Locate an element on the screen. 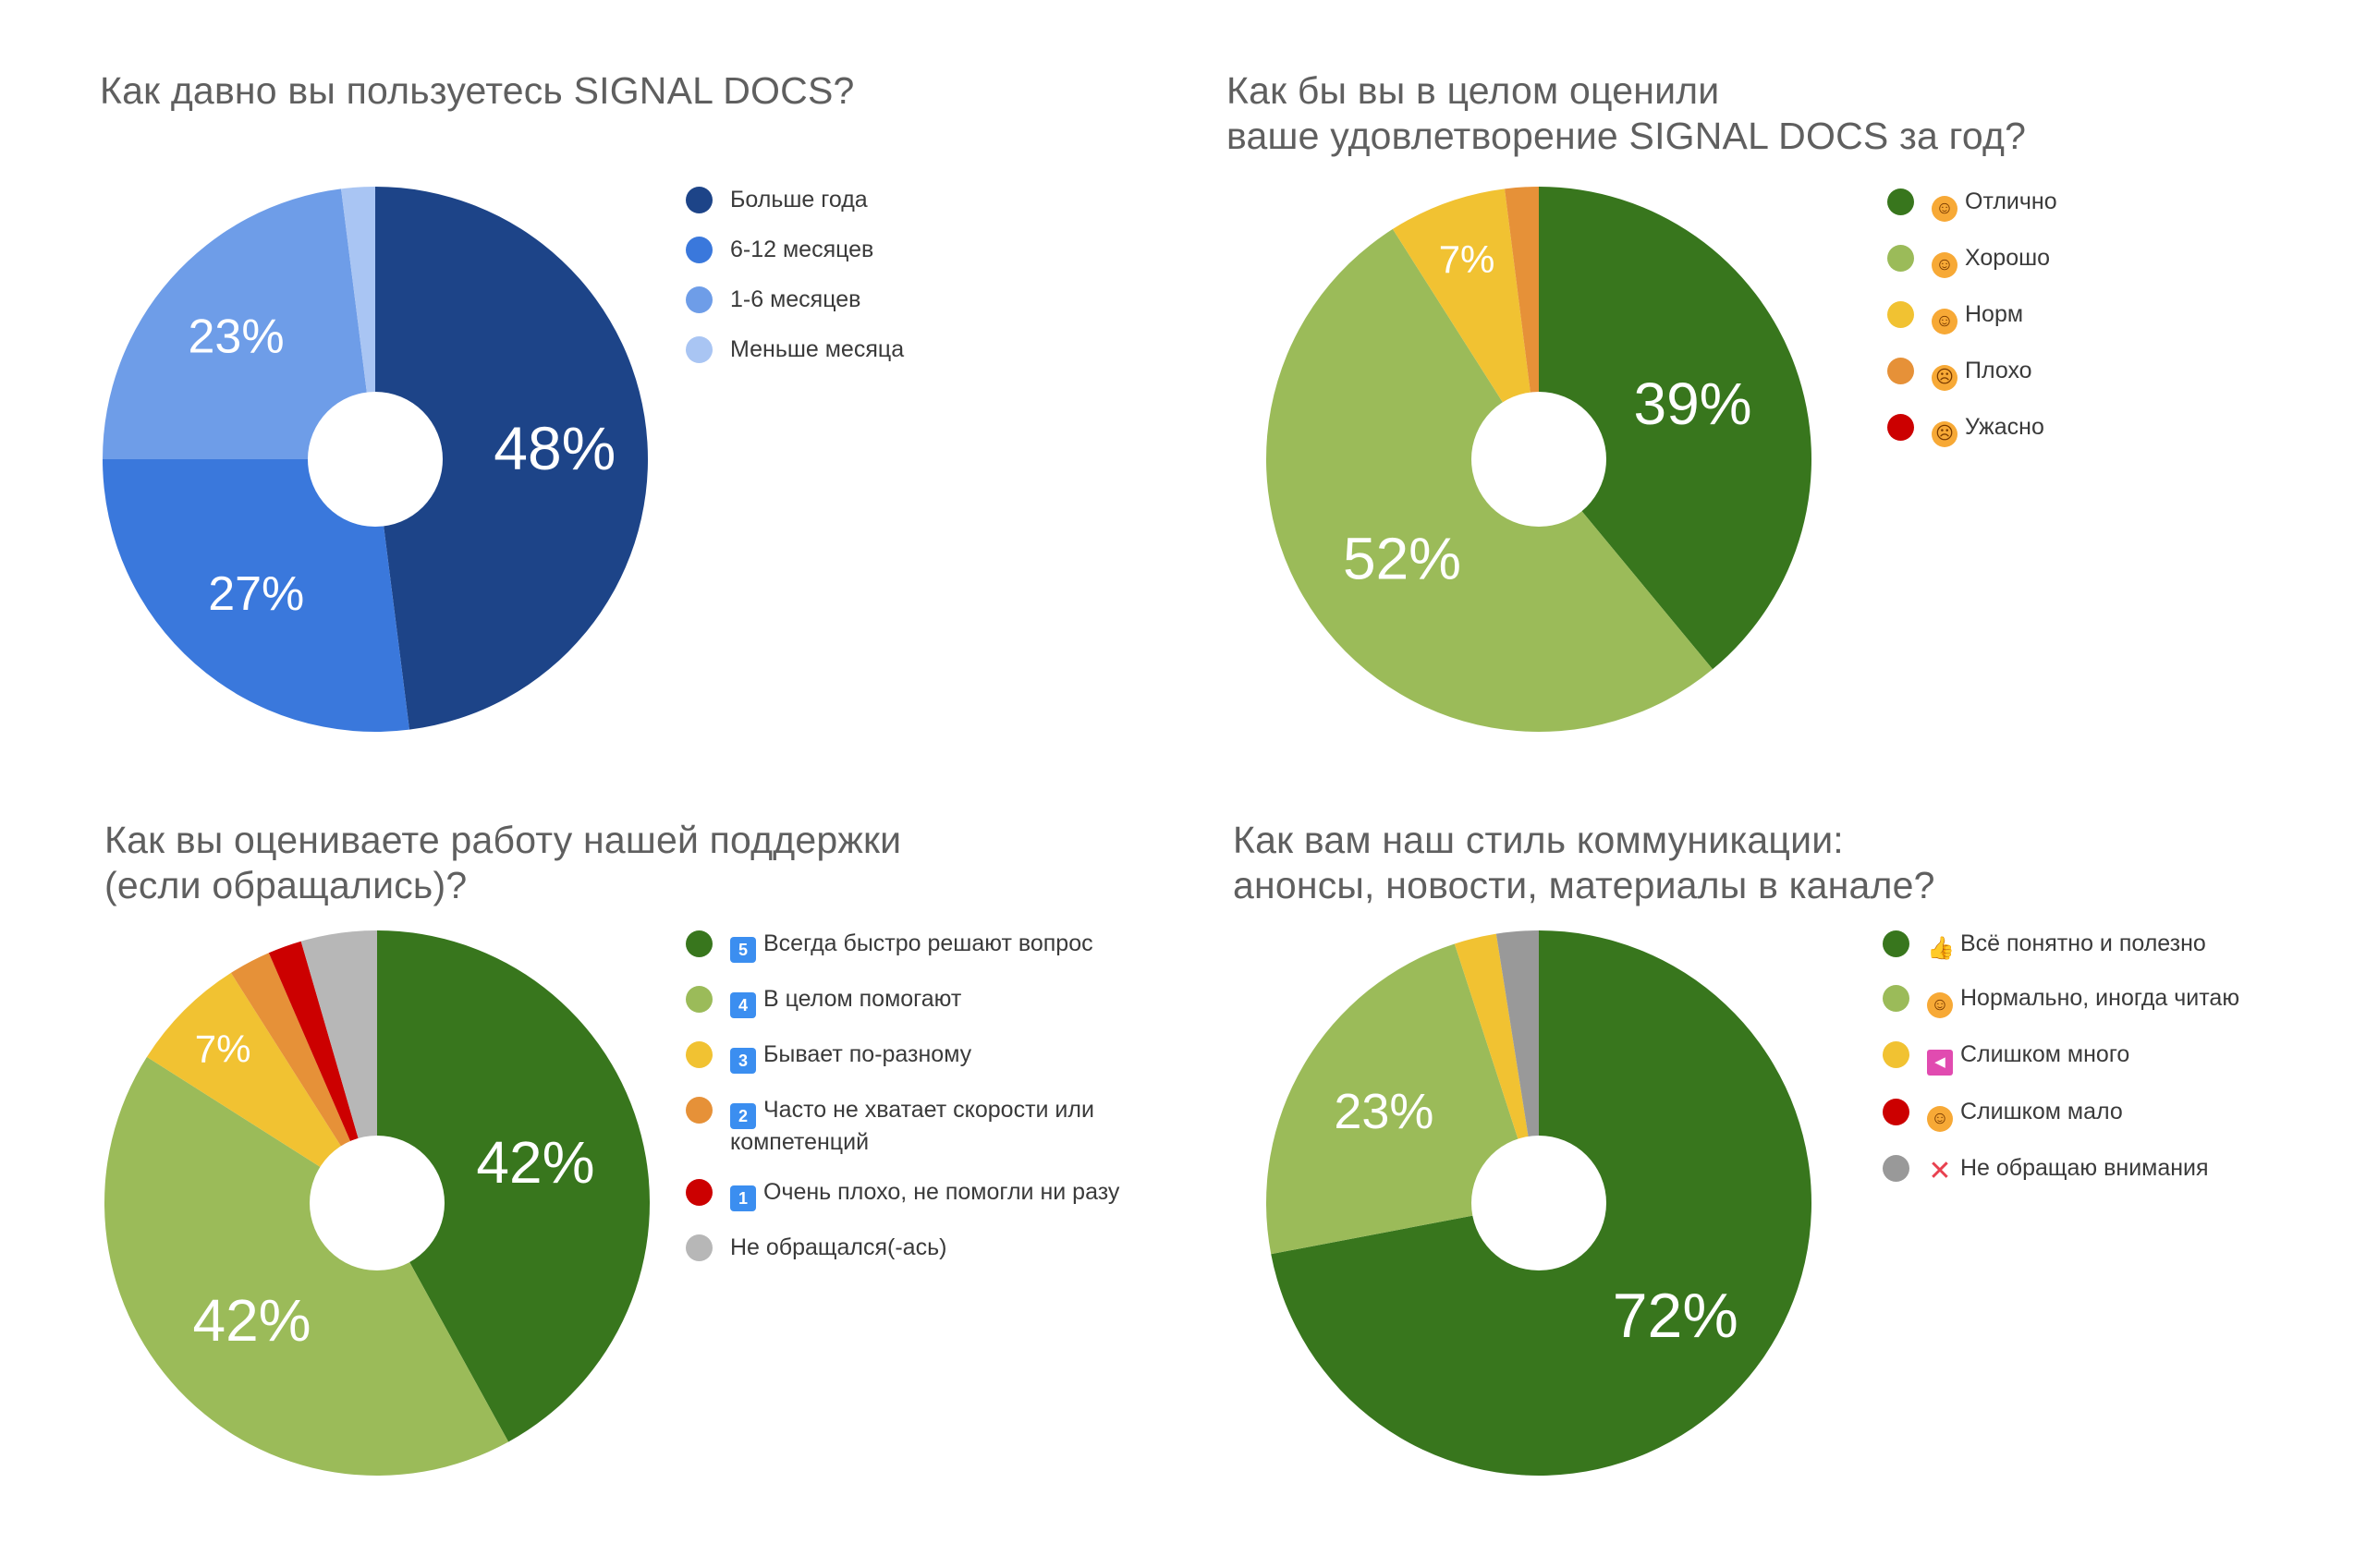  thumbs-up-icon: 👍 is located at coordinates (1941, 948).